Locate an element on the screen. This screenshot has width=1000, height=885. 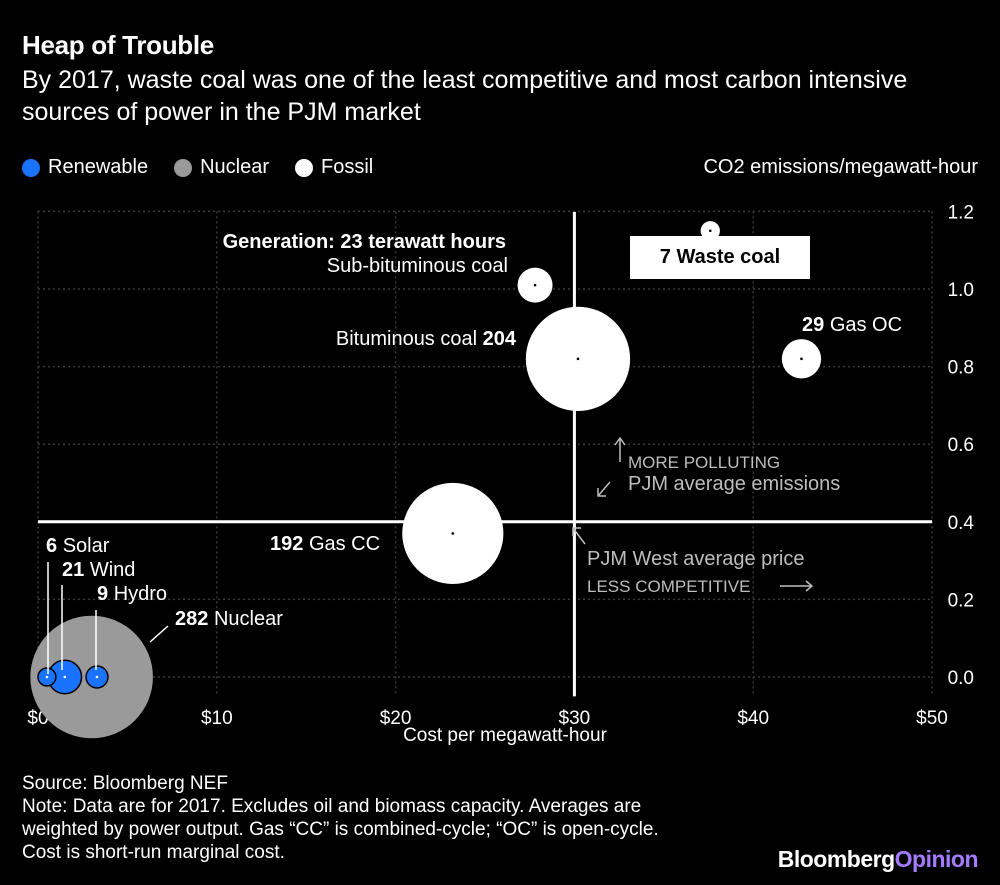
legend-label-renewable: Renewable is located at coordinates (98, 167).